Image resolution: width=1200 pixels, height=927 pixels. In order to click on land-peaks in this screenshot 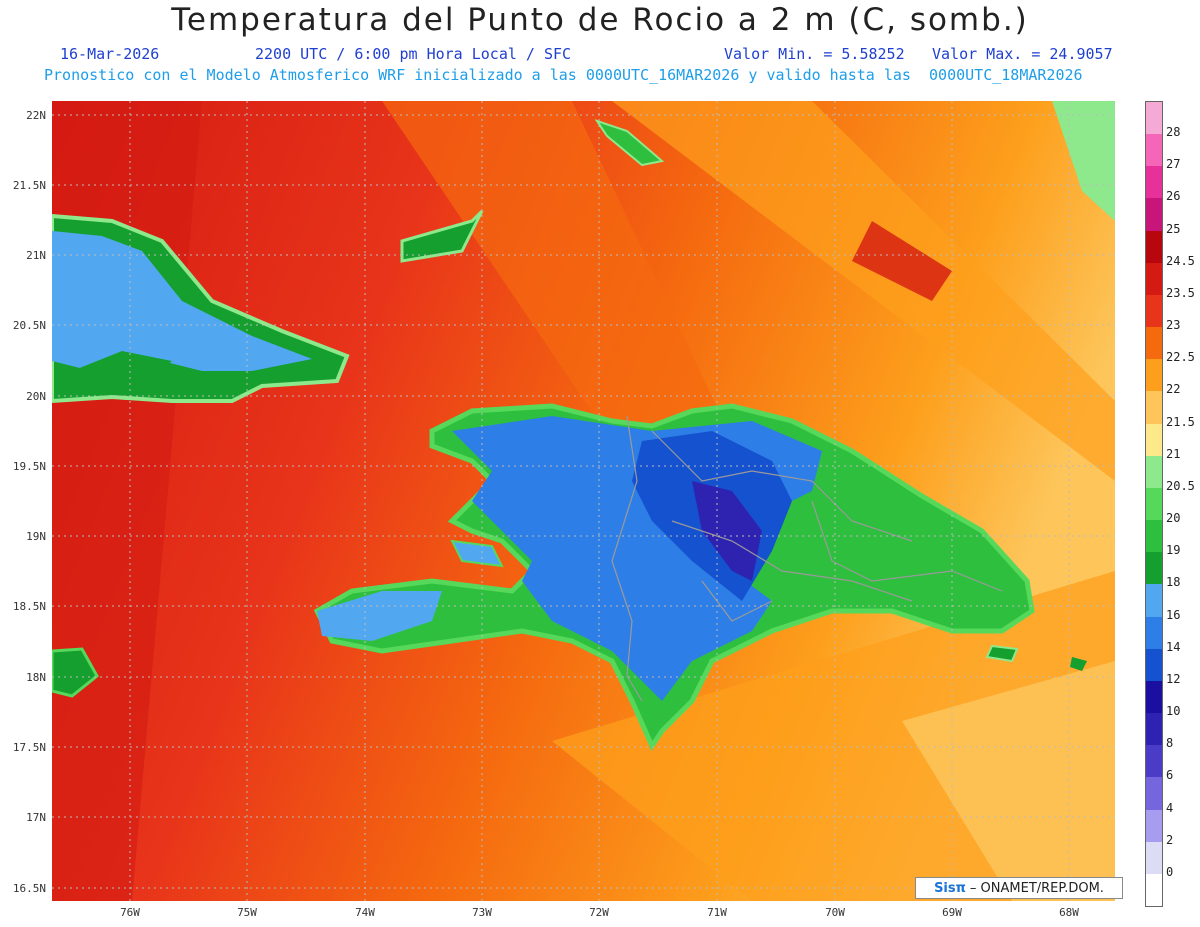, I will do `click(727, 531)`.